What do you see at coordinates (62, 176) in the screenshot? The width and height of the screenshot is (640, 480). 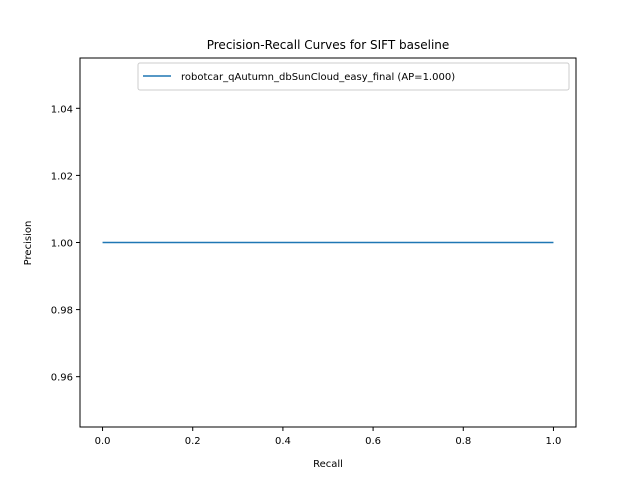 I see `y-tick-label: 1.02` at bounding box center [62, 176].